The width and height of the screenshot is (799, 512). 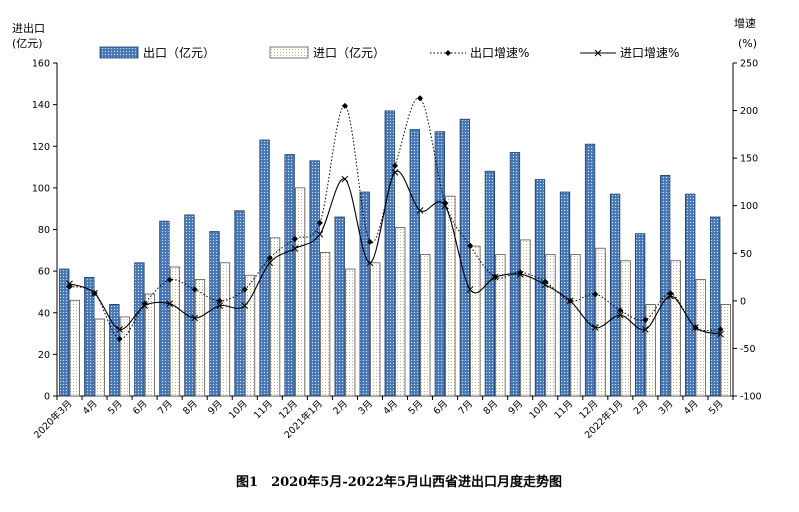 What do you see at coordinates (41, 105) in the screenshot?
I see `left-tick-label: 140` at bounding box center [41, 105].